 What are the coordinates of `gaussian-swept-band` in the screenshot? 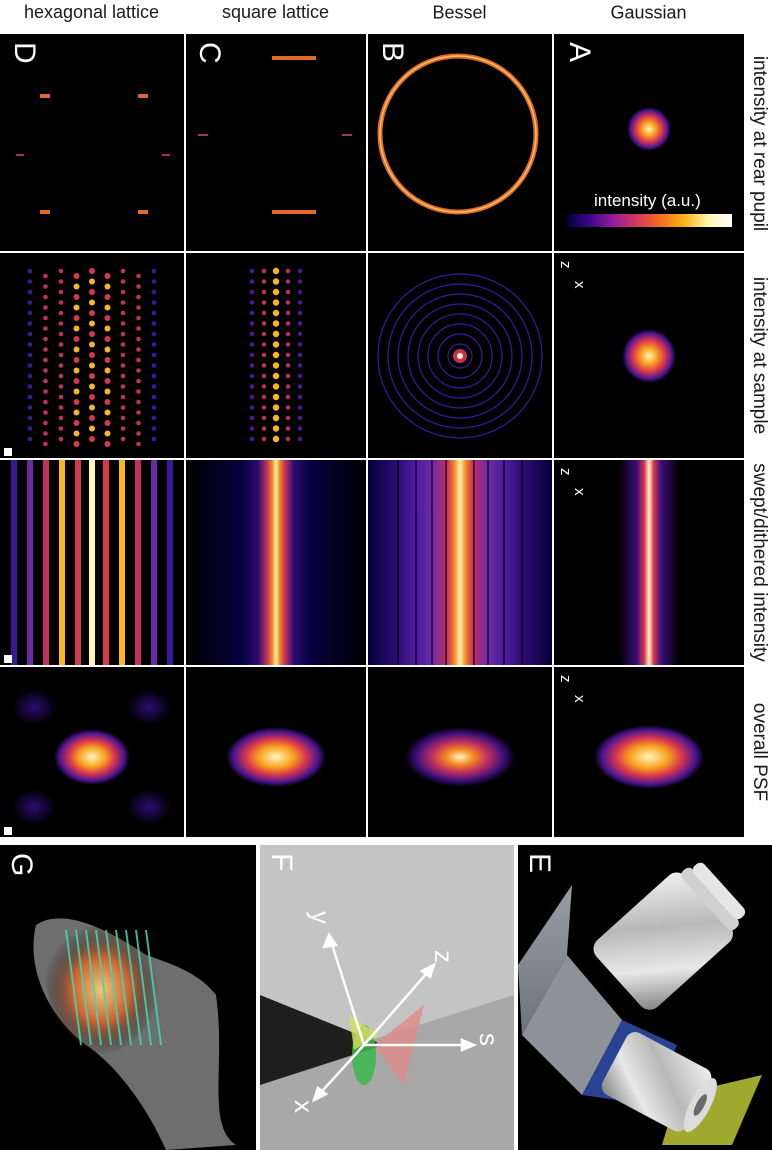 It's located at (649, 562).